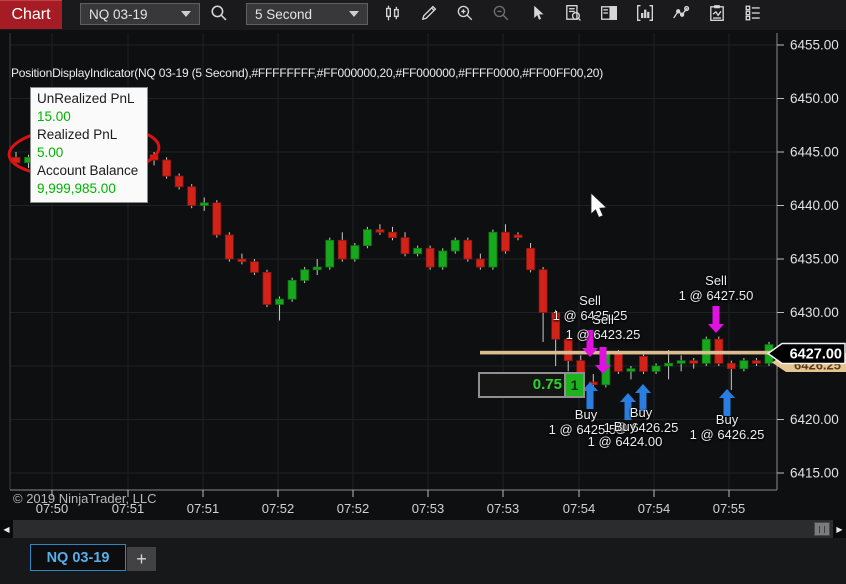 This screenshot has height=584, width=846. I want to click on sell-arrow-icon, so click(603, 369).